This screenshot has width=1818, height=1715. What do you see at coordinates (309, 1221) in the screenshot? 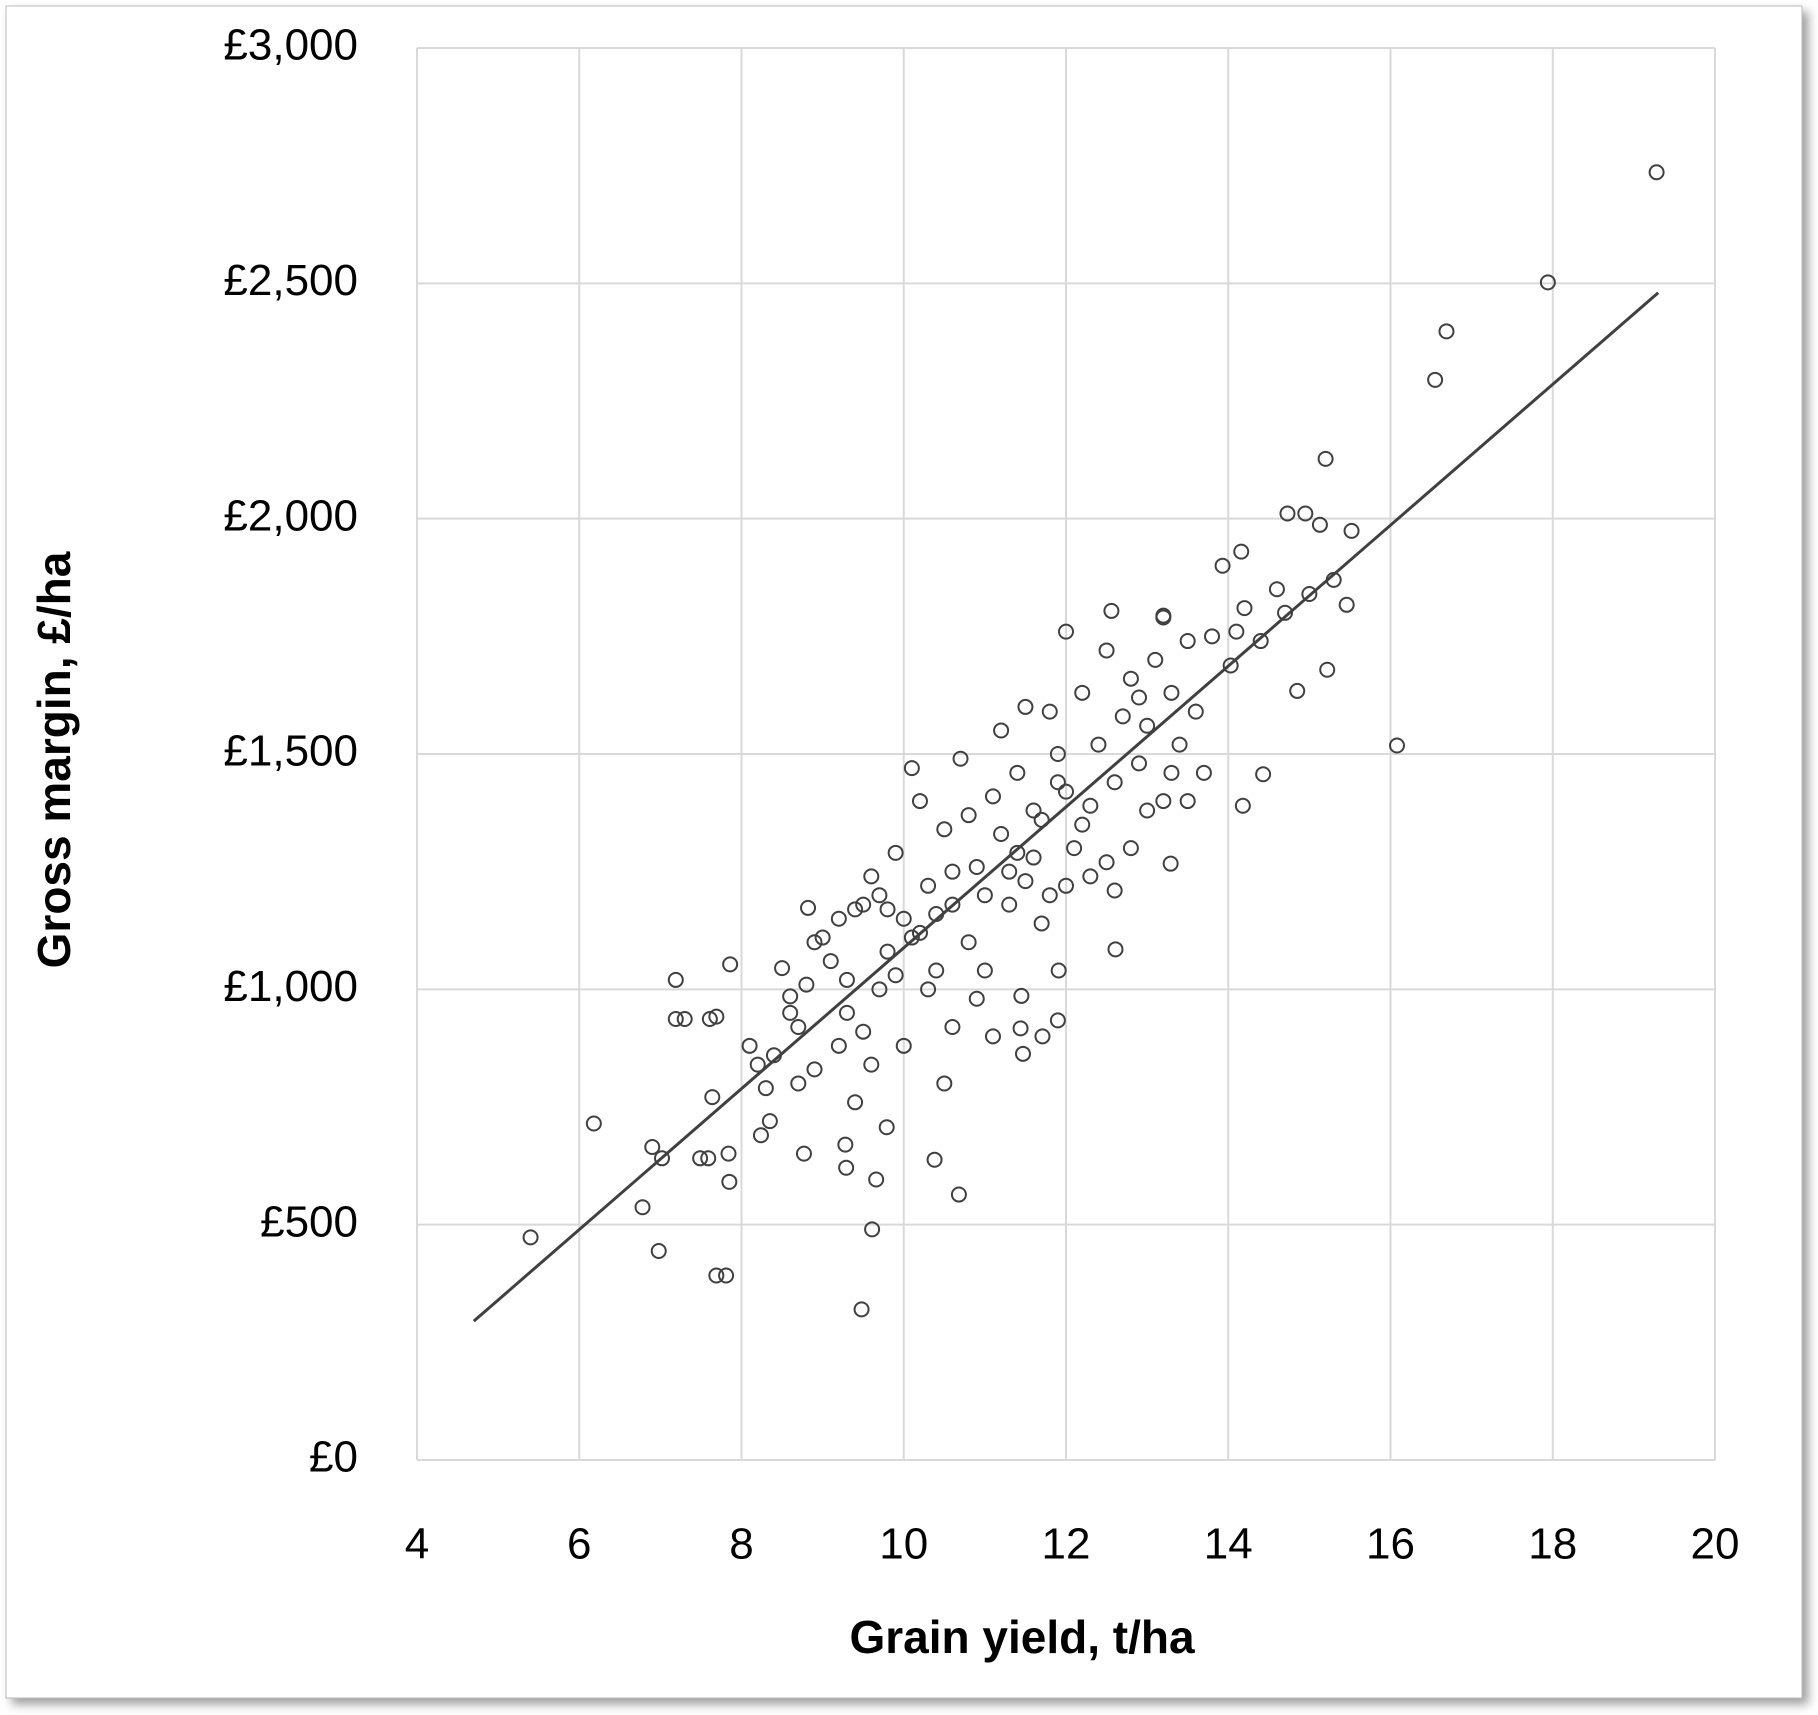
I see `y-tick-label: £500` at bounding box center [309, 1221].